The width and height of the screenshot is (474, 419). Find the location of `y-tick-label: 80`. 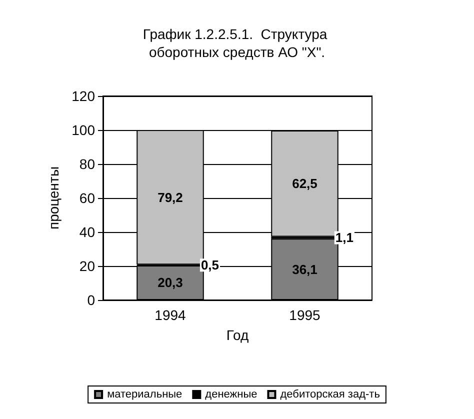

y-tick-label: 80 is located at coordinates (87, 164).